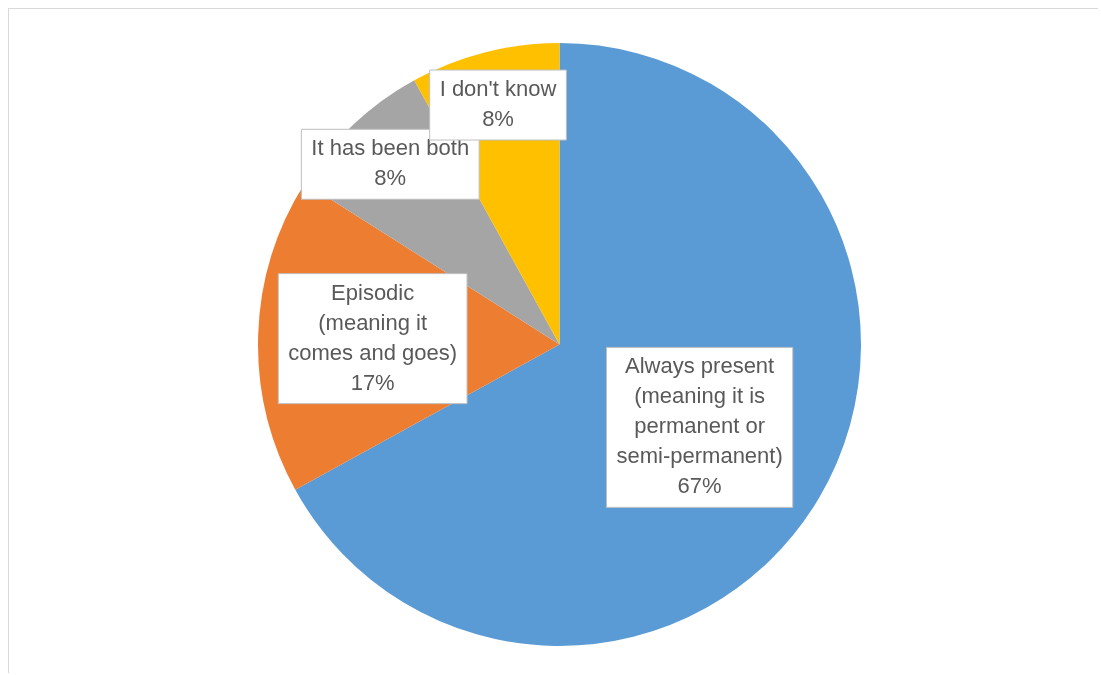 The height and width of the screenshot is (675, 1101). What do you see at coordinates (372, 382) in the screenshot?
I see `data-label: 17%` at bounding box center [372, 382].